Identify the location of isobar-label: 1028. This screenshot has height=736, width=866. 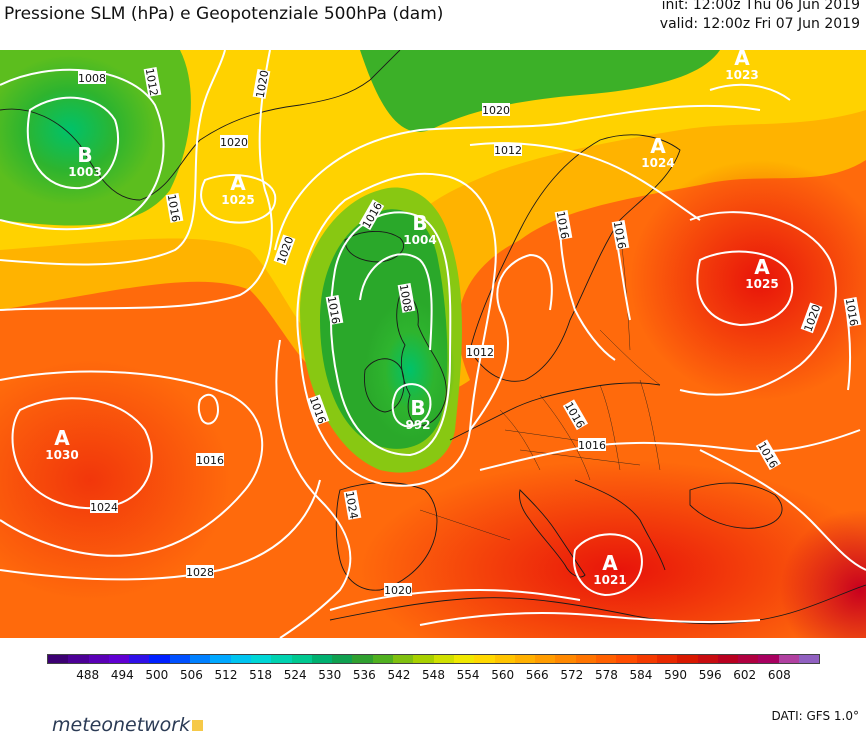
(200, 572).